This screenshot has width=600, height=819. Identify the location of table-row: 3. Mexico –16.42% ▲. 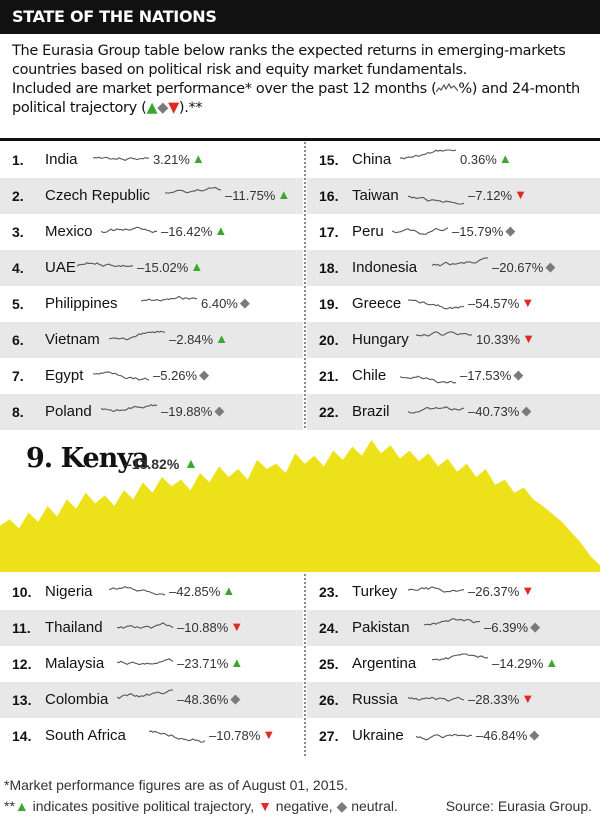
(151, 232).